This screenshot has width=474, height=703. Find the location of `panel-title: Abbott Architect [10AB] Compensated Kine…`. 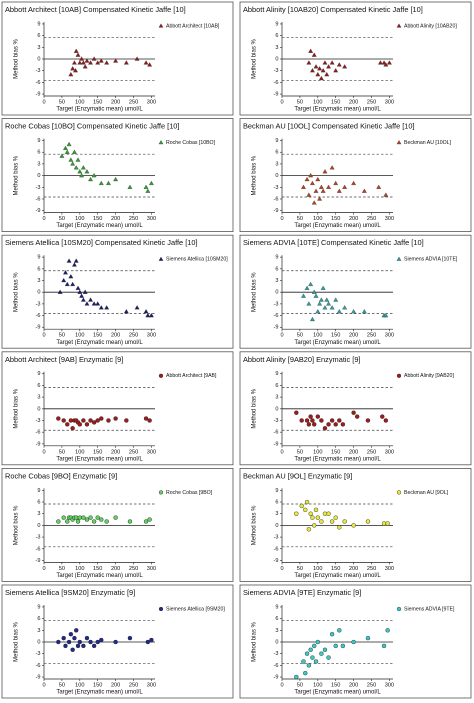

panel-title: Abbott Architect [10AB] Compensated Kine… is located at coordinates (95, 9).